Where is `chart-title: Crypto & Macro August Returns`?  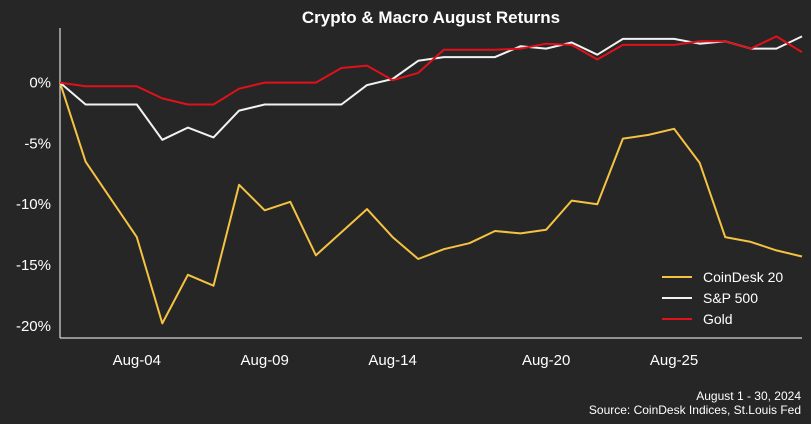 chart-title: Crypto & Macro August Returns is located at coordinates (431, 17).